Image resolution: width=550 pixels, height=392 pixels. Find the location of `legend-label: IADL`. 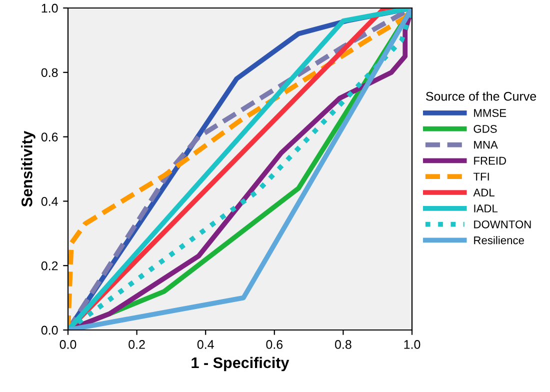

legend-label: IADL is located at coordinates (486, 208).